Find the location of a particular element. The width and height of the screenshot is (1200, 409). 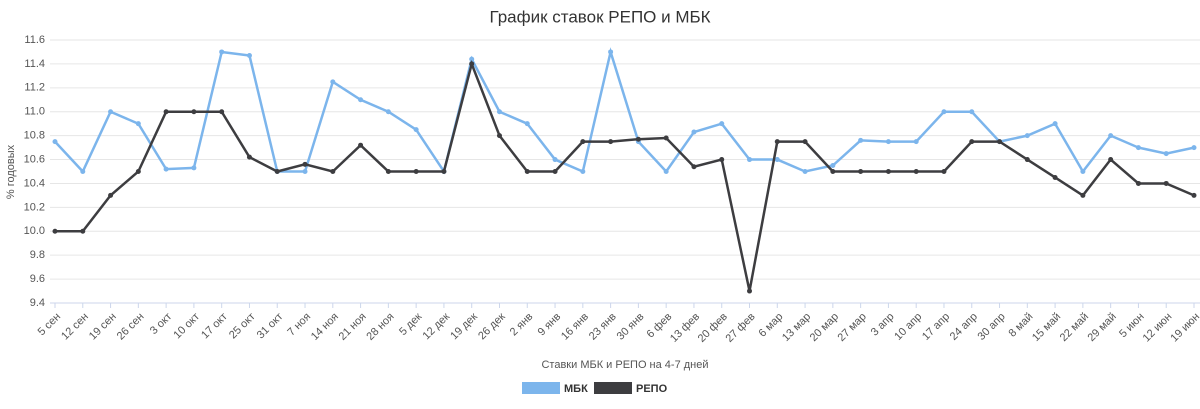

y-tick-label: 10.4 is located at coordinates (34, 183).